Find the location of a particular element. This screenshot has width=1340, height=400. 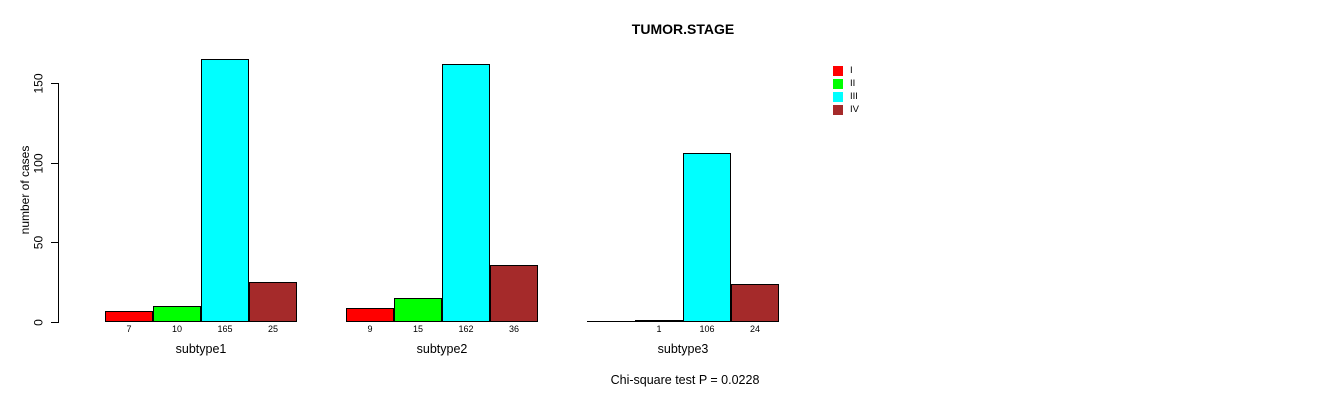

bar-i-subtype1 is located at coordinates (129, 316).